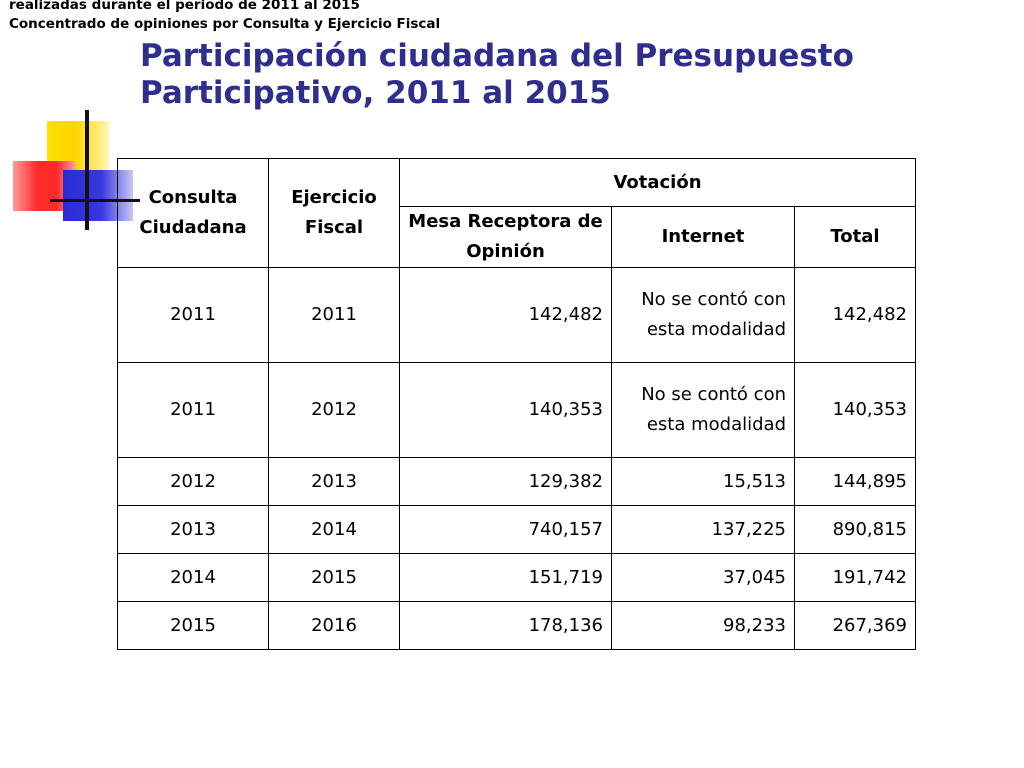 This screenshot has height=768, width=1024. I want to click on cell-consulta: 2015, so click(193, 625).